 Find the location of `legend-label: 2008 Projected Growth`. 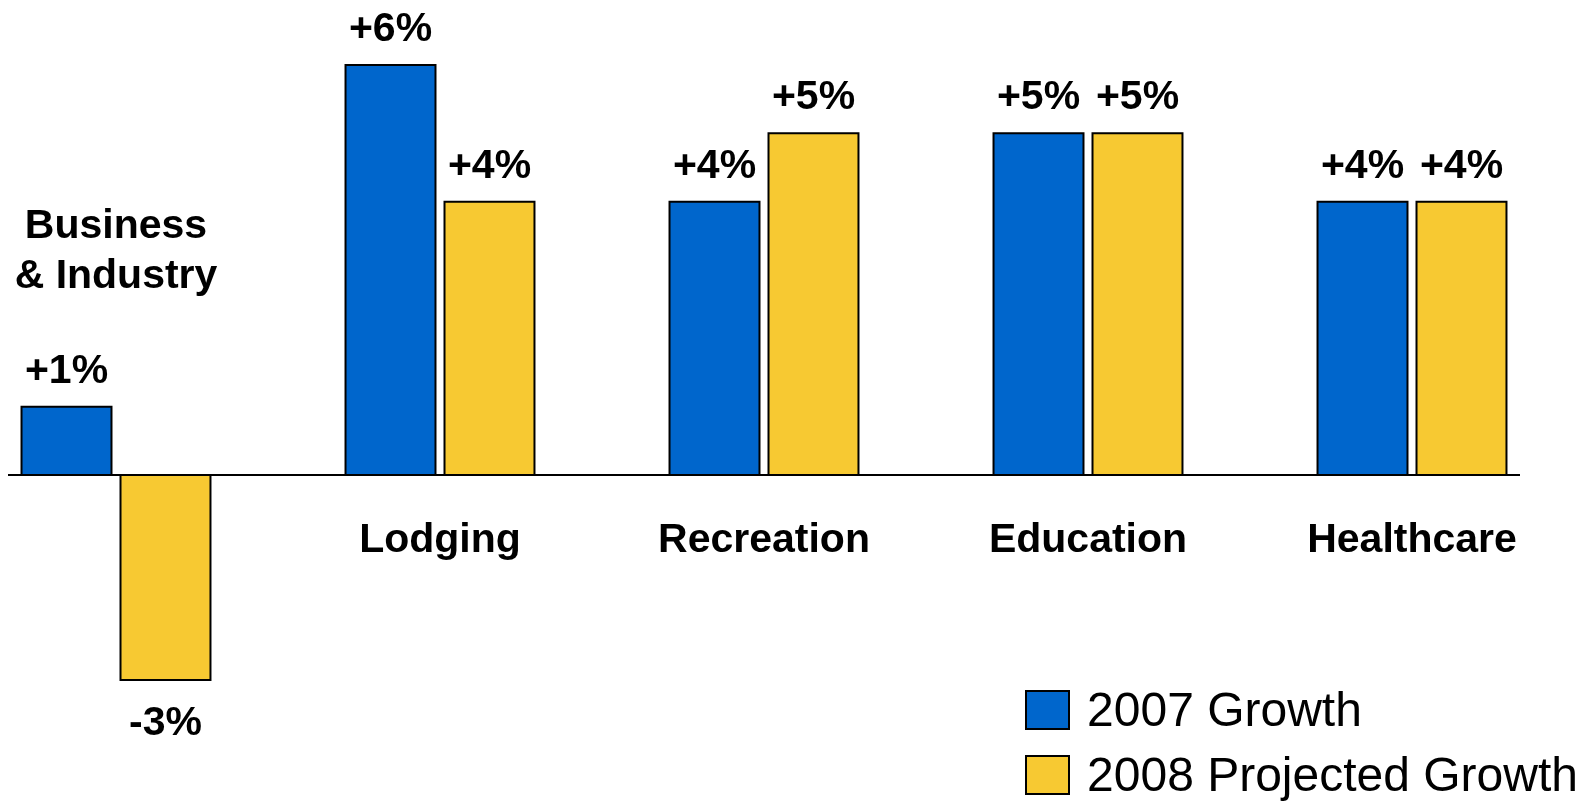

legend-label: 2008 Projected Growth is located at coordinates (1332, 774).